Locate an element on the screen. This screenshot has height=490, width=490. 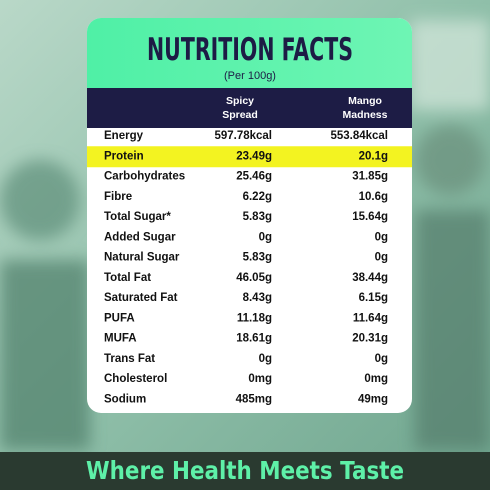
column-header: Spicy is located at coordinates (240, 101).